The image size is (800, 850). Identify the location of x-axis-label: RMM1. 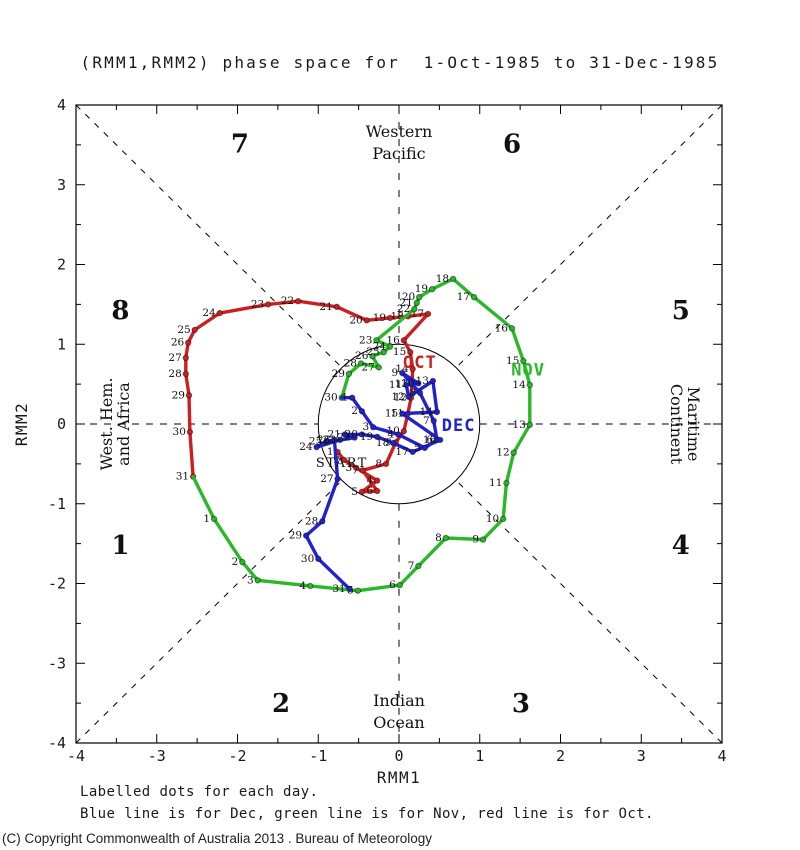
(399, 777).